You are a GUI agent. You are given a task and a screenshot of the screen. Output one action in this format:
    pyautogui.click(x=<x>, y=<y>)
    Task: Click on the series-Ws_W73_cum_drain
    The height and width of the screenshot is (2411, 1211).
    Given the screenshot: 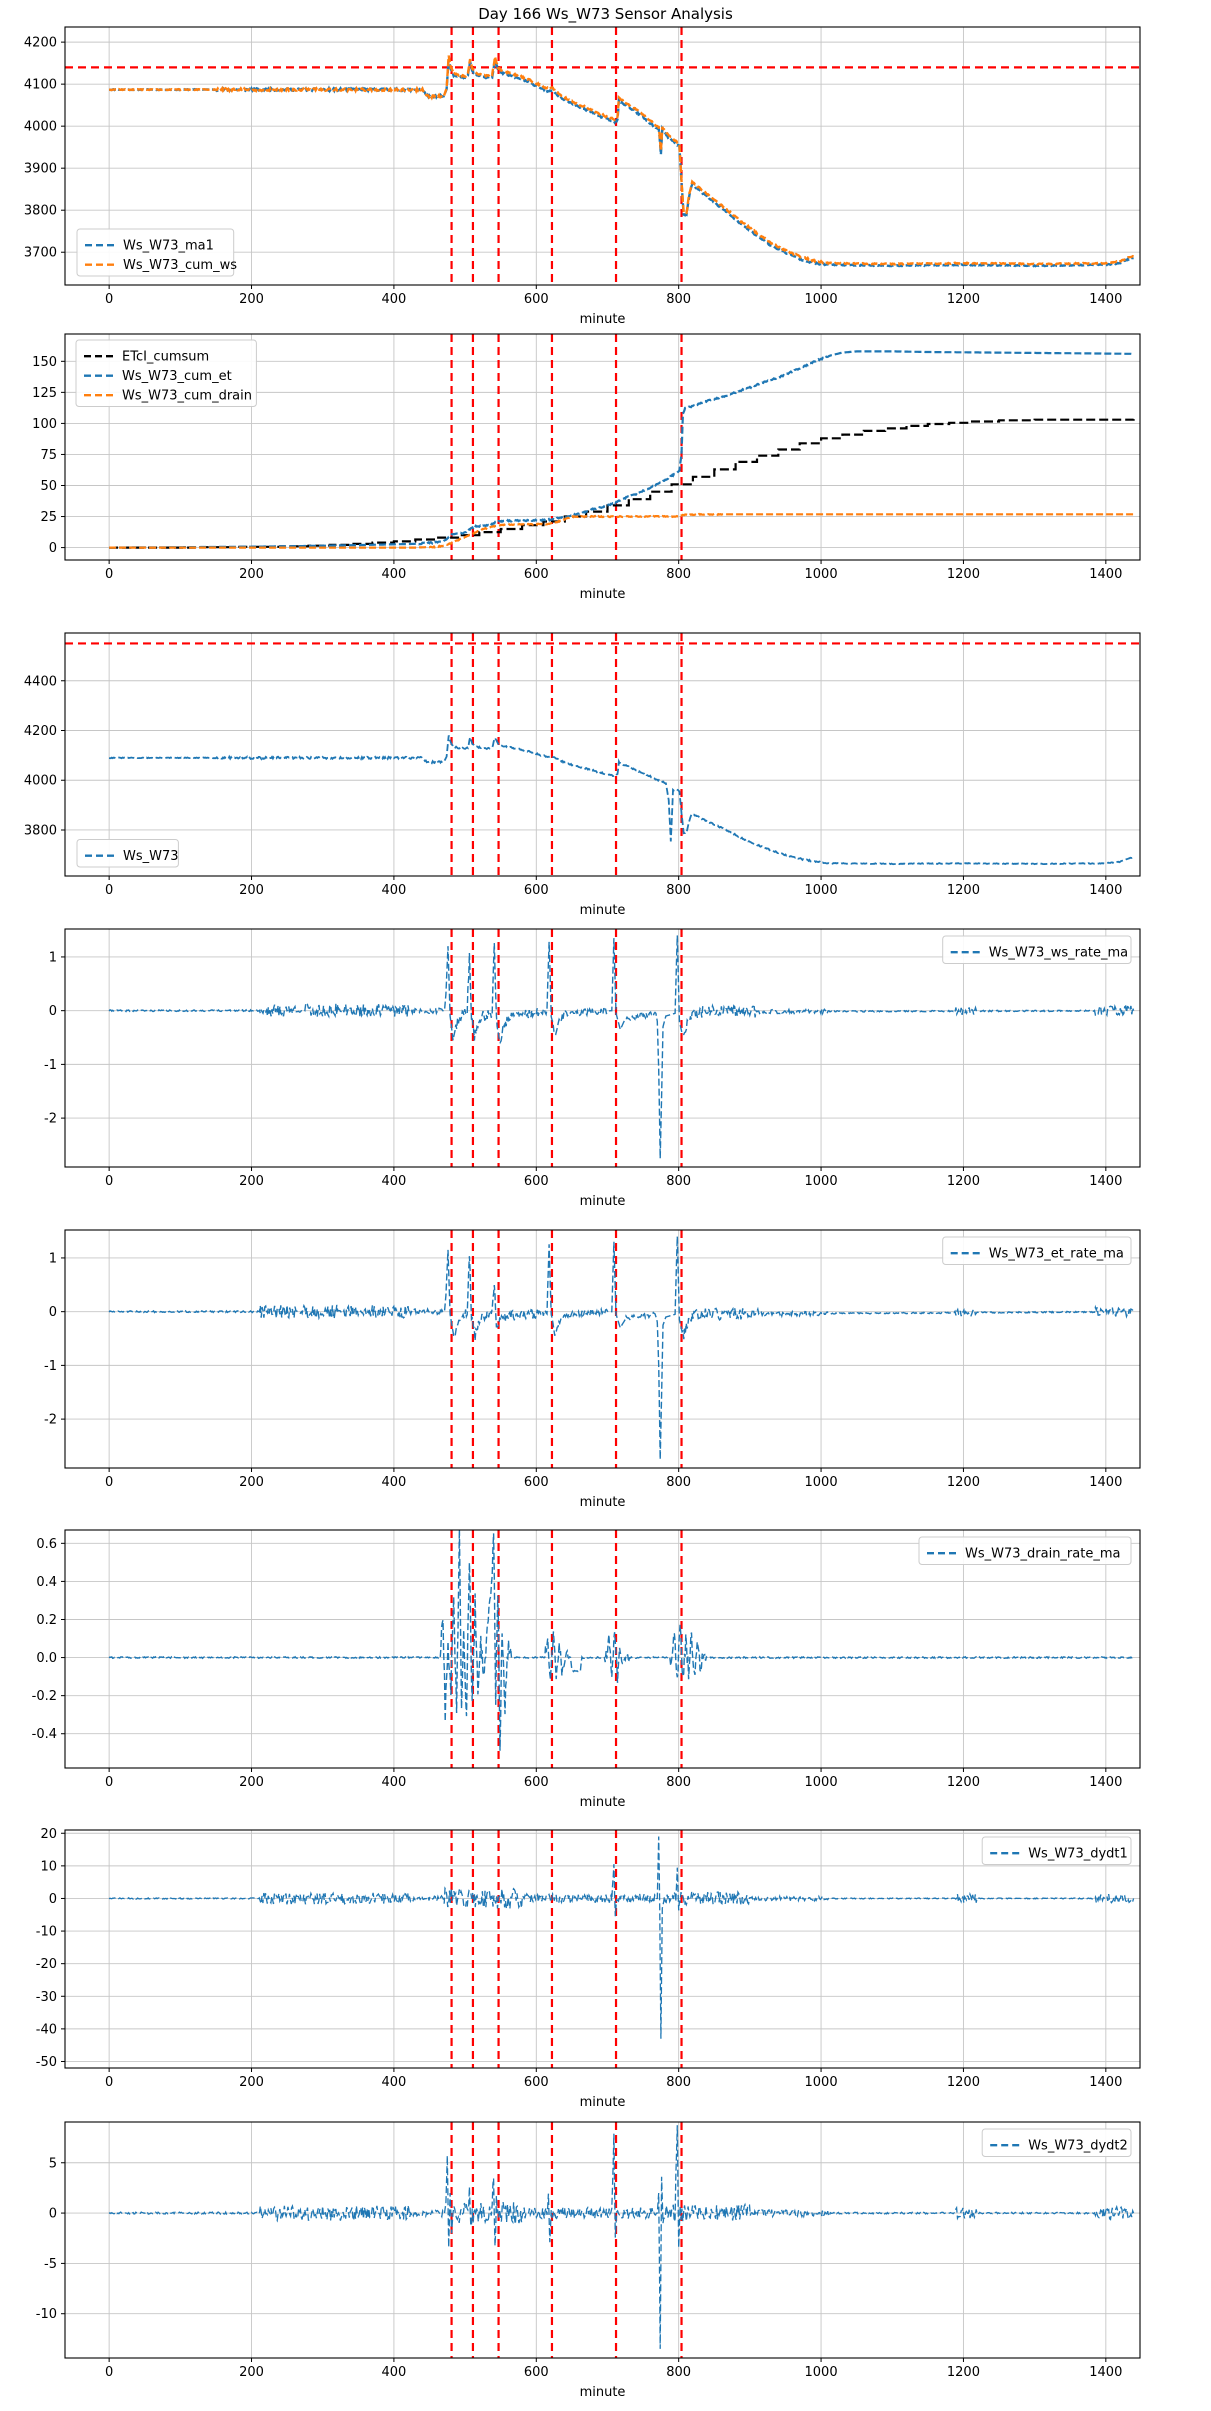 What is the action you would take?
    pyautogui.click(x=621, y=530)
    